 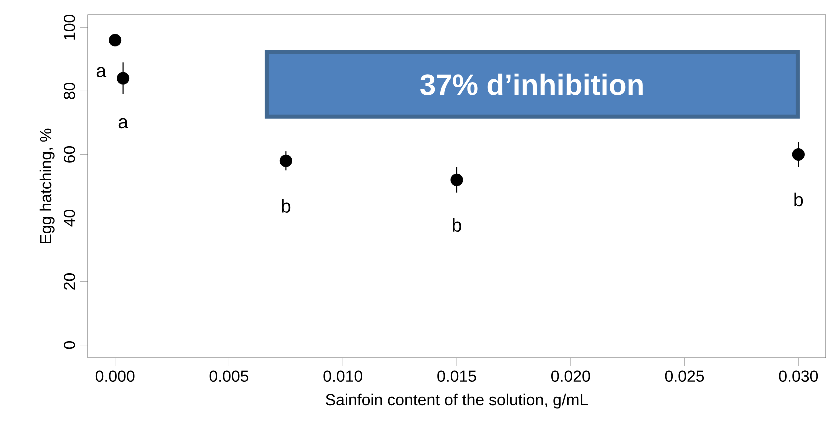 What do you see at coordinates (115, 376) in the screenshot?
I see `x-tick-label: 0.000` at bounding box center [115, 376].